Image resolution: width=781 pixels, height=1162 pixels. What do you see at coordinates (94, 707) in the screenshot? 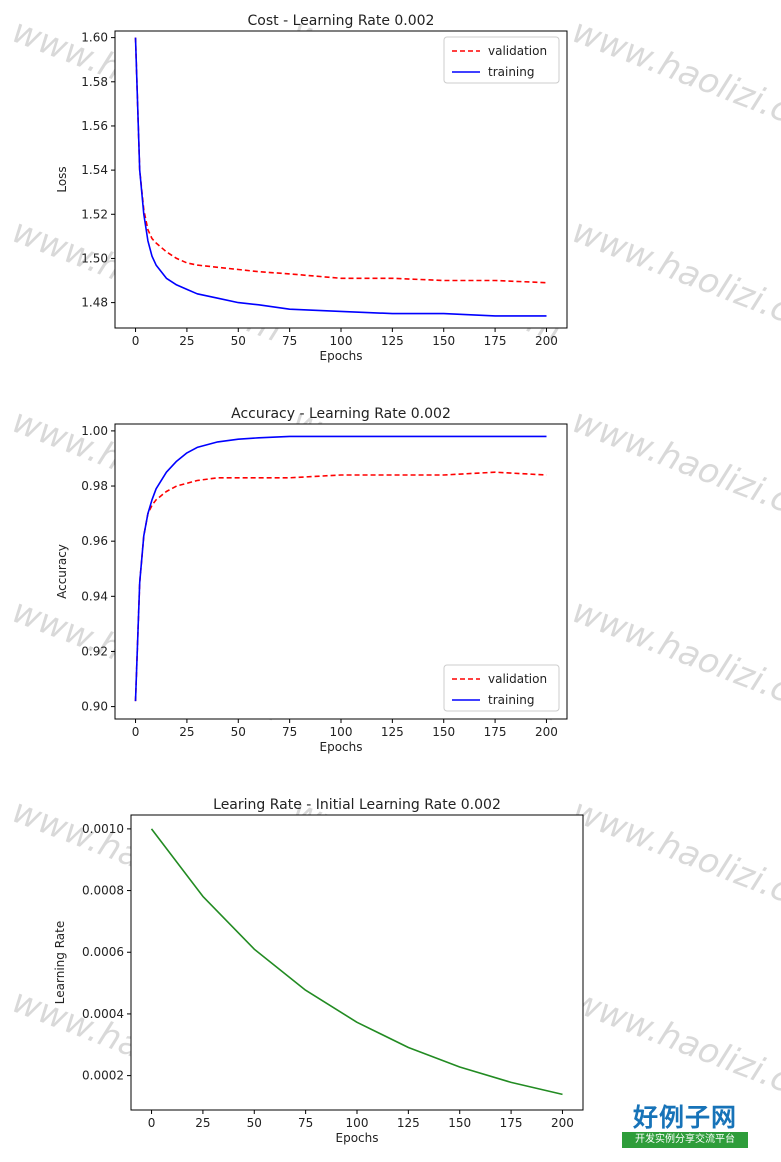
I see `y-tick-label: 0.90` at bounding box center [94, 707].